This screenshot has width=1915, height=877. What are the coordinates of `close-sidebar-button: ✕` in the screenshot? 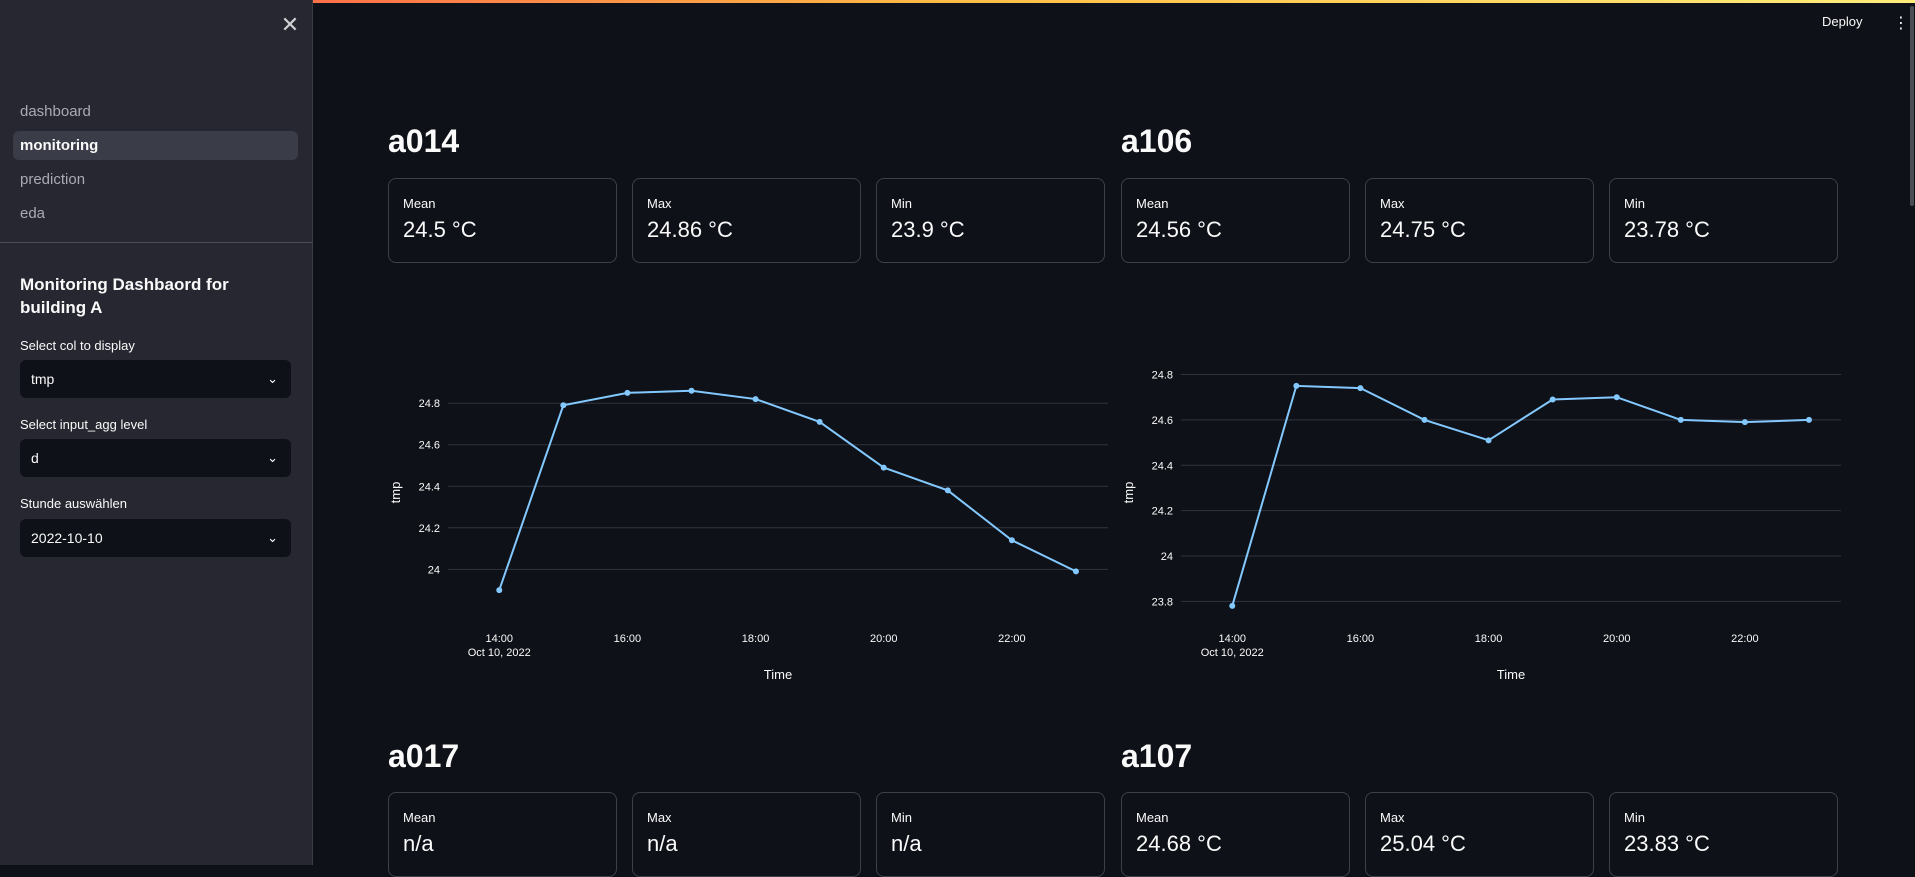 It's located at (290, 25).